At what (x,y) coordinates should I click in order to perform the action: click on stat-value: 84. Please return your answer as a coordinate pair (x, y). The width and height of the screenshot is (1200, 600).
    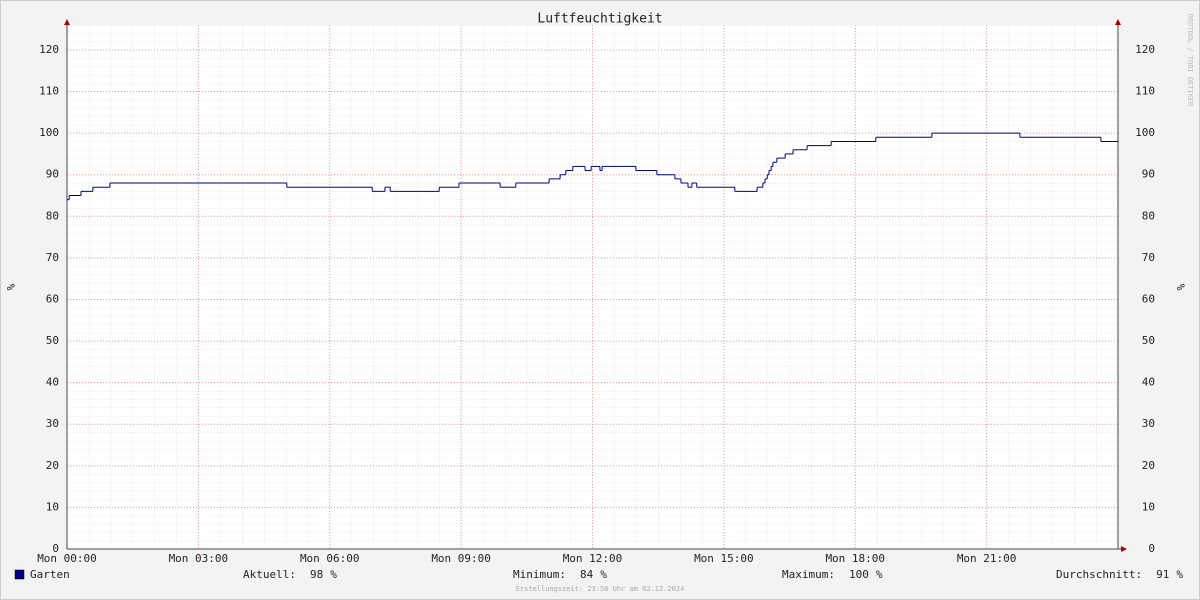
    Looking at the image, I should click on (587, 574).